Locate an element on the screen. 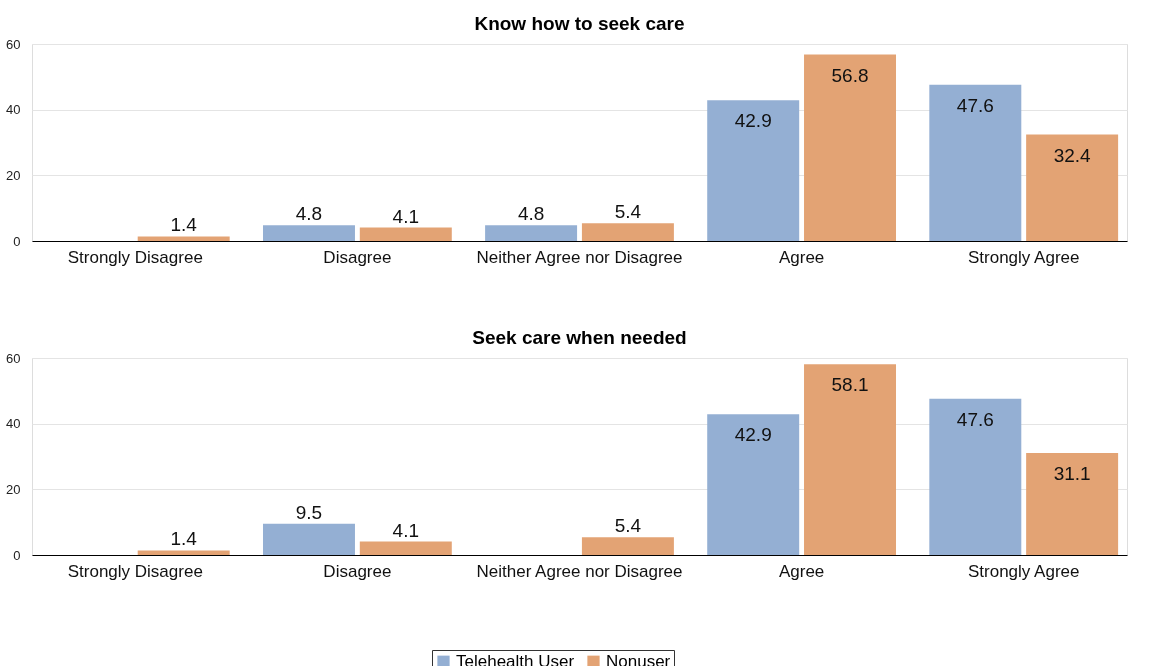  chart-title: Know how to seek care is located at coordinates (579, 23).